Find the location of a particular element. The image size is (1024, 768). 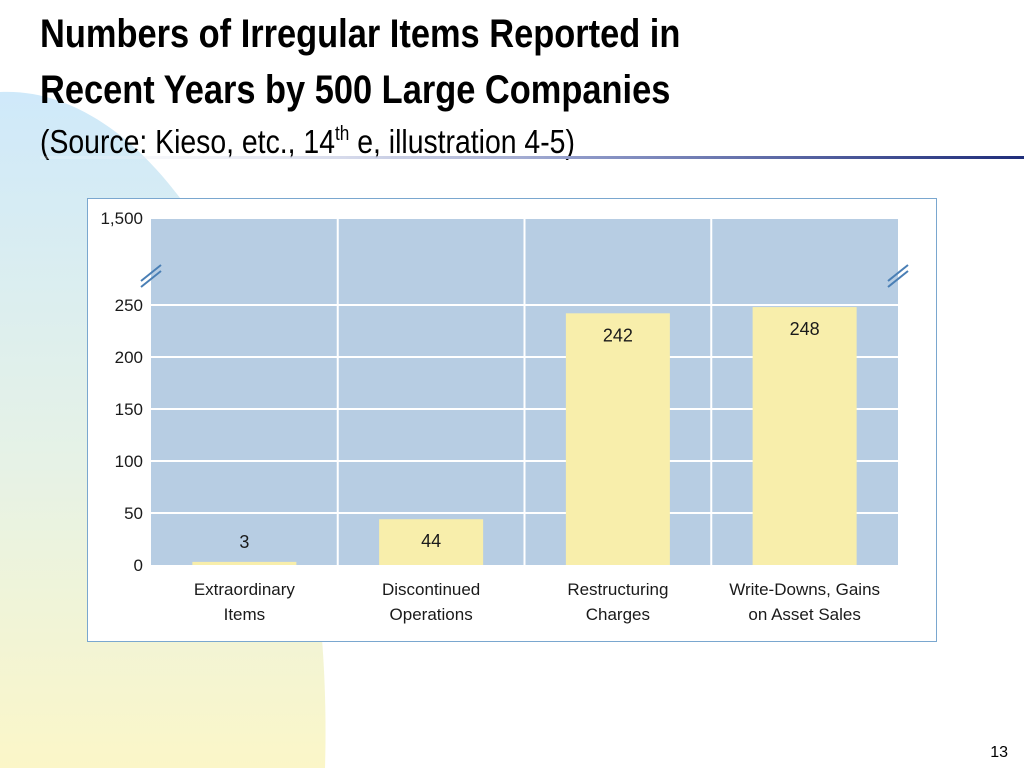

title-underline-rule is located at coordinates (532, 157).